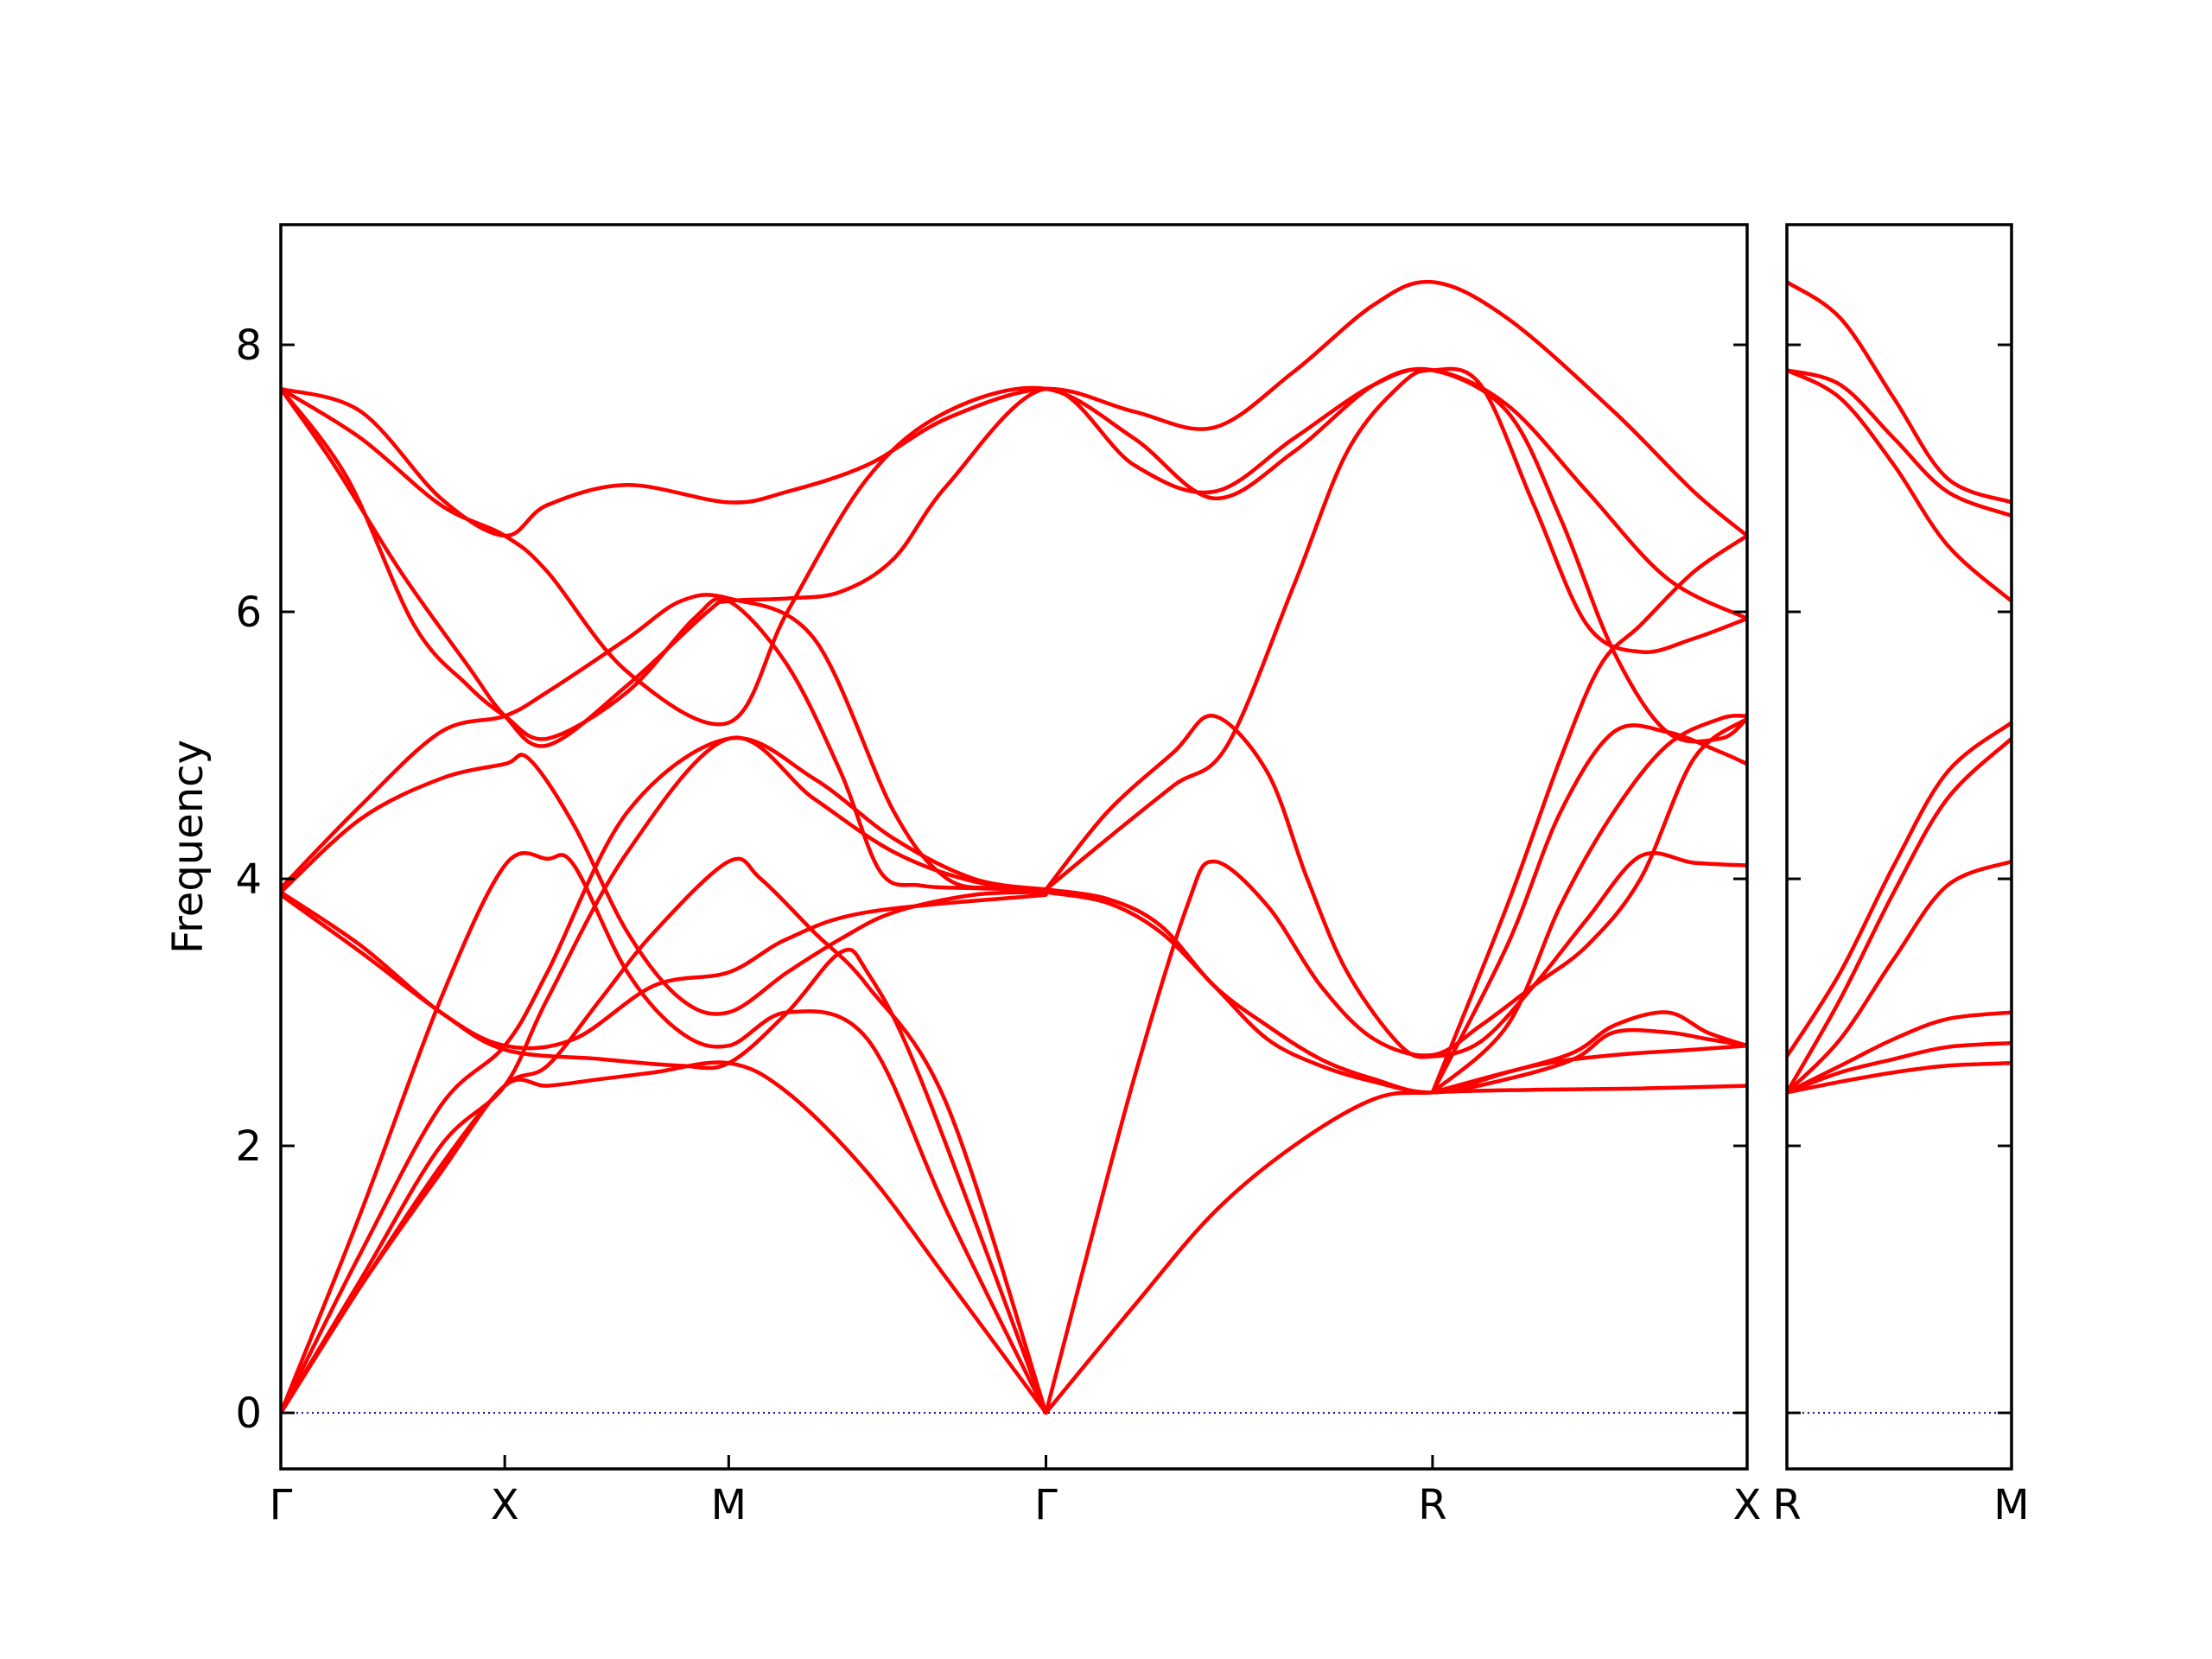 The width and height of the screenshot is (2212, 1659). I want to click on y-axis-label: Frequency, so click(188, 847).